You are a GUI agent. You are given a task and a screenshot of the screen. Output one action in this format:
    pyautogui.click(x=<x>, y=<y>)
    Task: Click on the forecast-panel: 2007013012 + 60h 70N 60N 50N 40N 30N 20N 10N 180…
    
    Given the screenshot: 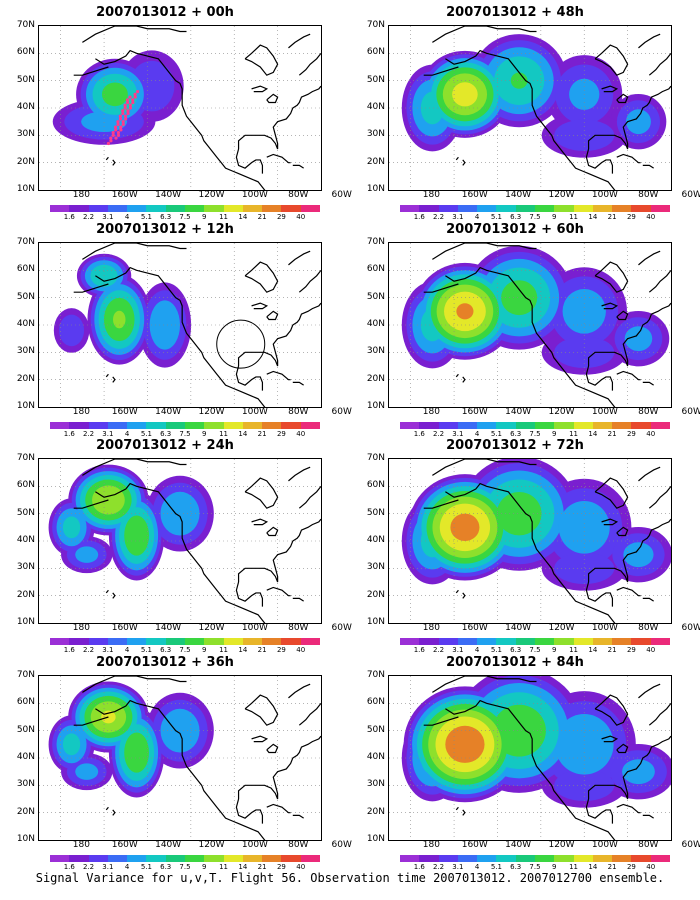 What is the action you would take?
    pyautogui.click(x=527, y=330)
    